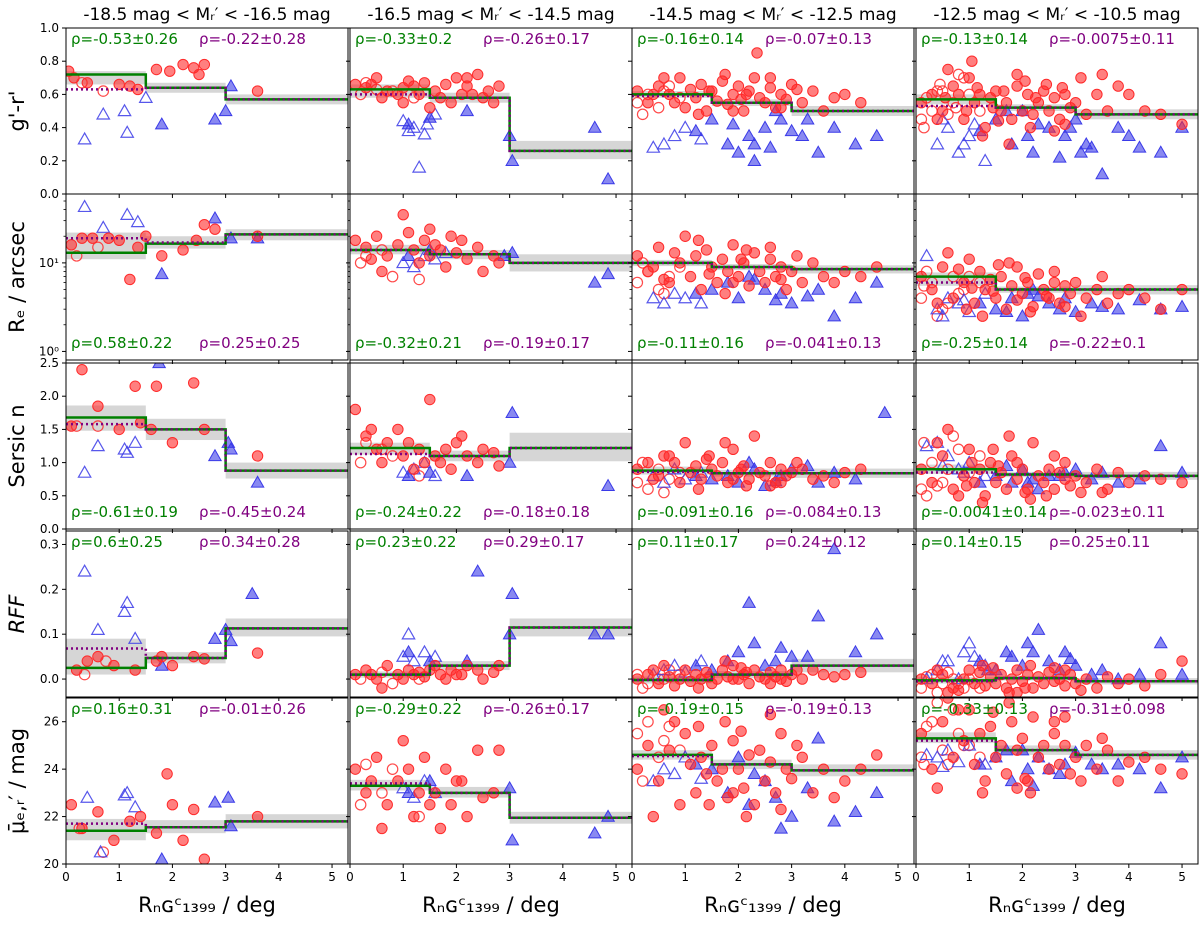  Describe the element at coordinates (1056, 15) in the screenshot. I see `column-title: -12.5 mag < Mᵣ′ < -10.5 mag` at that location.